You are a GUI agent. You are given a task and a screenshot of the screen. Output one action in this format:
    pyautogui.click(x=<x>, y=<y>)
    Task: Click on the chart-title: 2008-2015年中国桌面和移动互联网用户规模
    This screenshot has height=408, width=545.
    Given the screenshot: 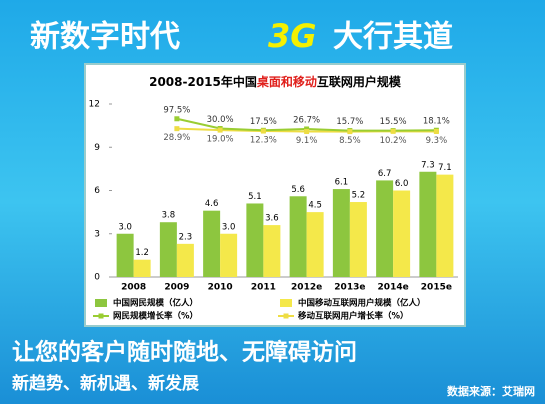 What is the action you would take?
    pyautogui.click(x=275, y=81)
    